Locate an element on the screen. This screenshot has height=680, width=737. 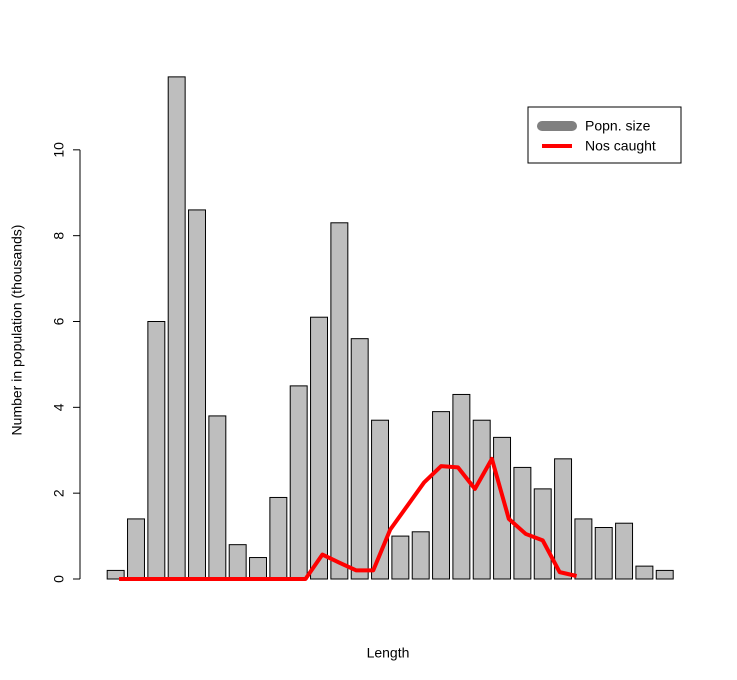
y-tick-label: 2 is located at coordinates (59, 493).